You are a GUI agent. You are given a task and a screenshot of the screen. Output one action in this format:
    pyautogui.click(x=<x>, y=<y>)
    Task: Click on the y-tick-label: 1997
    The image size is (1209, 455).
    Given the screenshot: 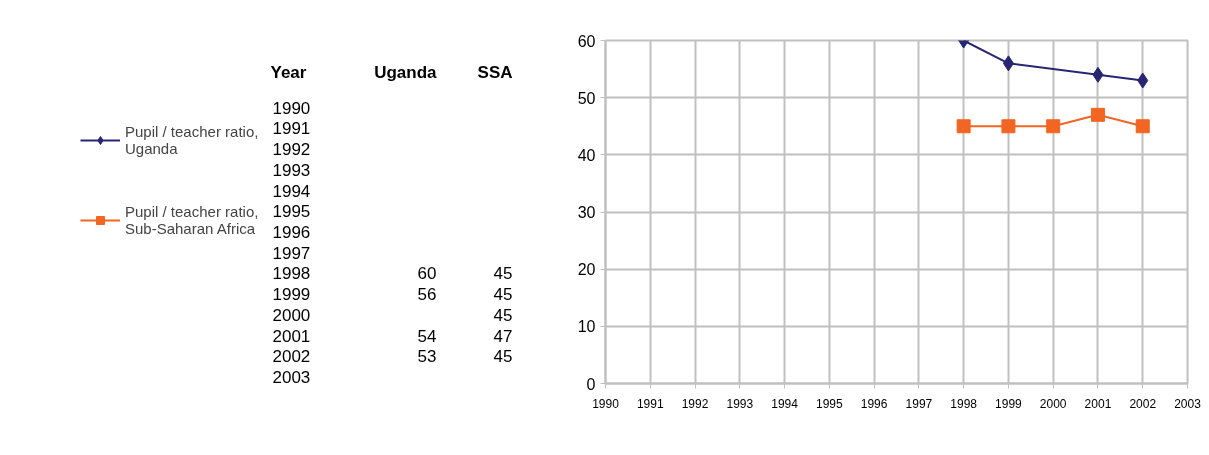 What is the action you would take?
    pyautogui.click(x=291, y=253)
    